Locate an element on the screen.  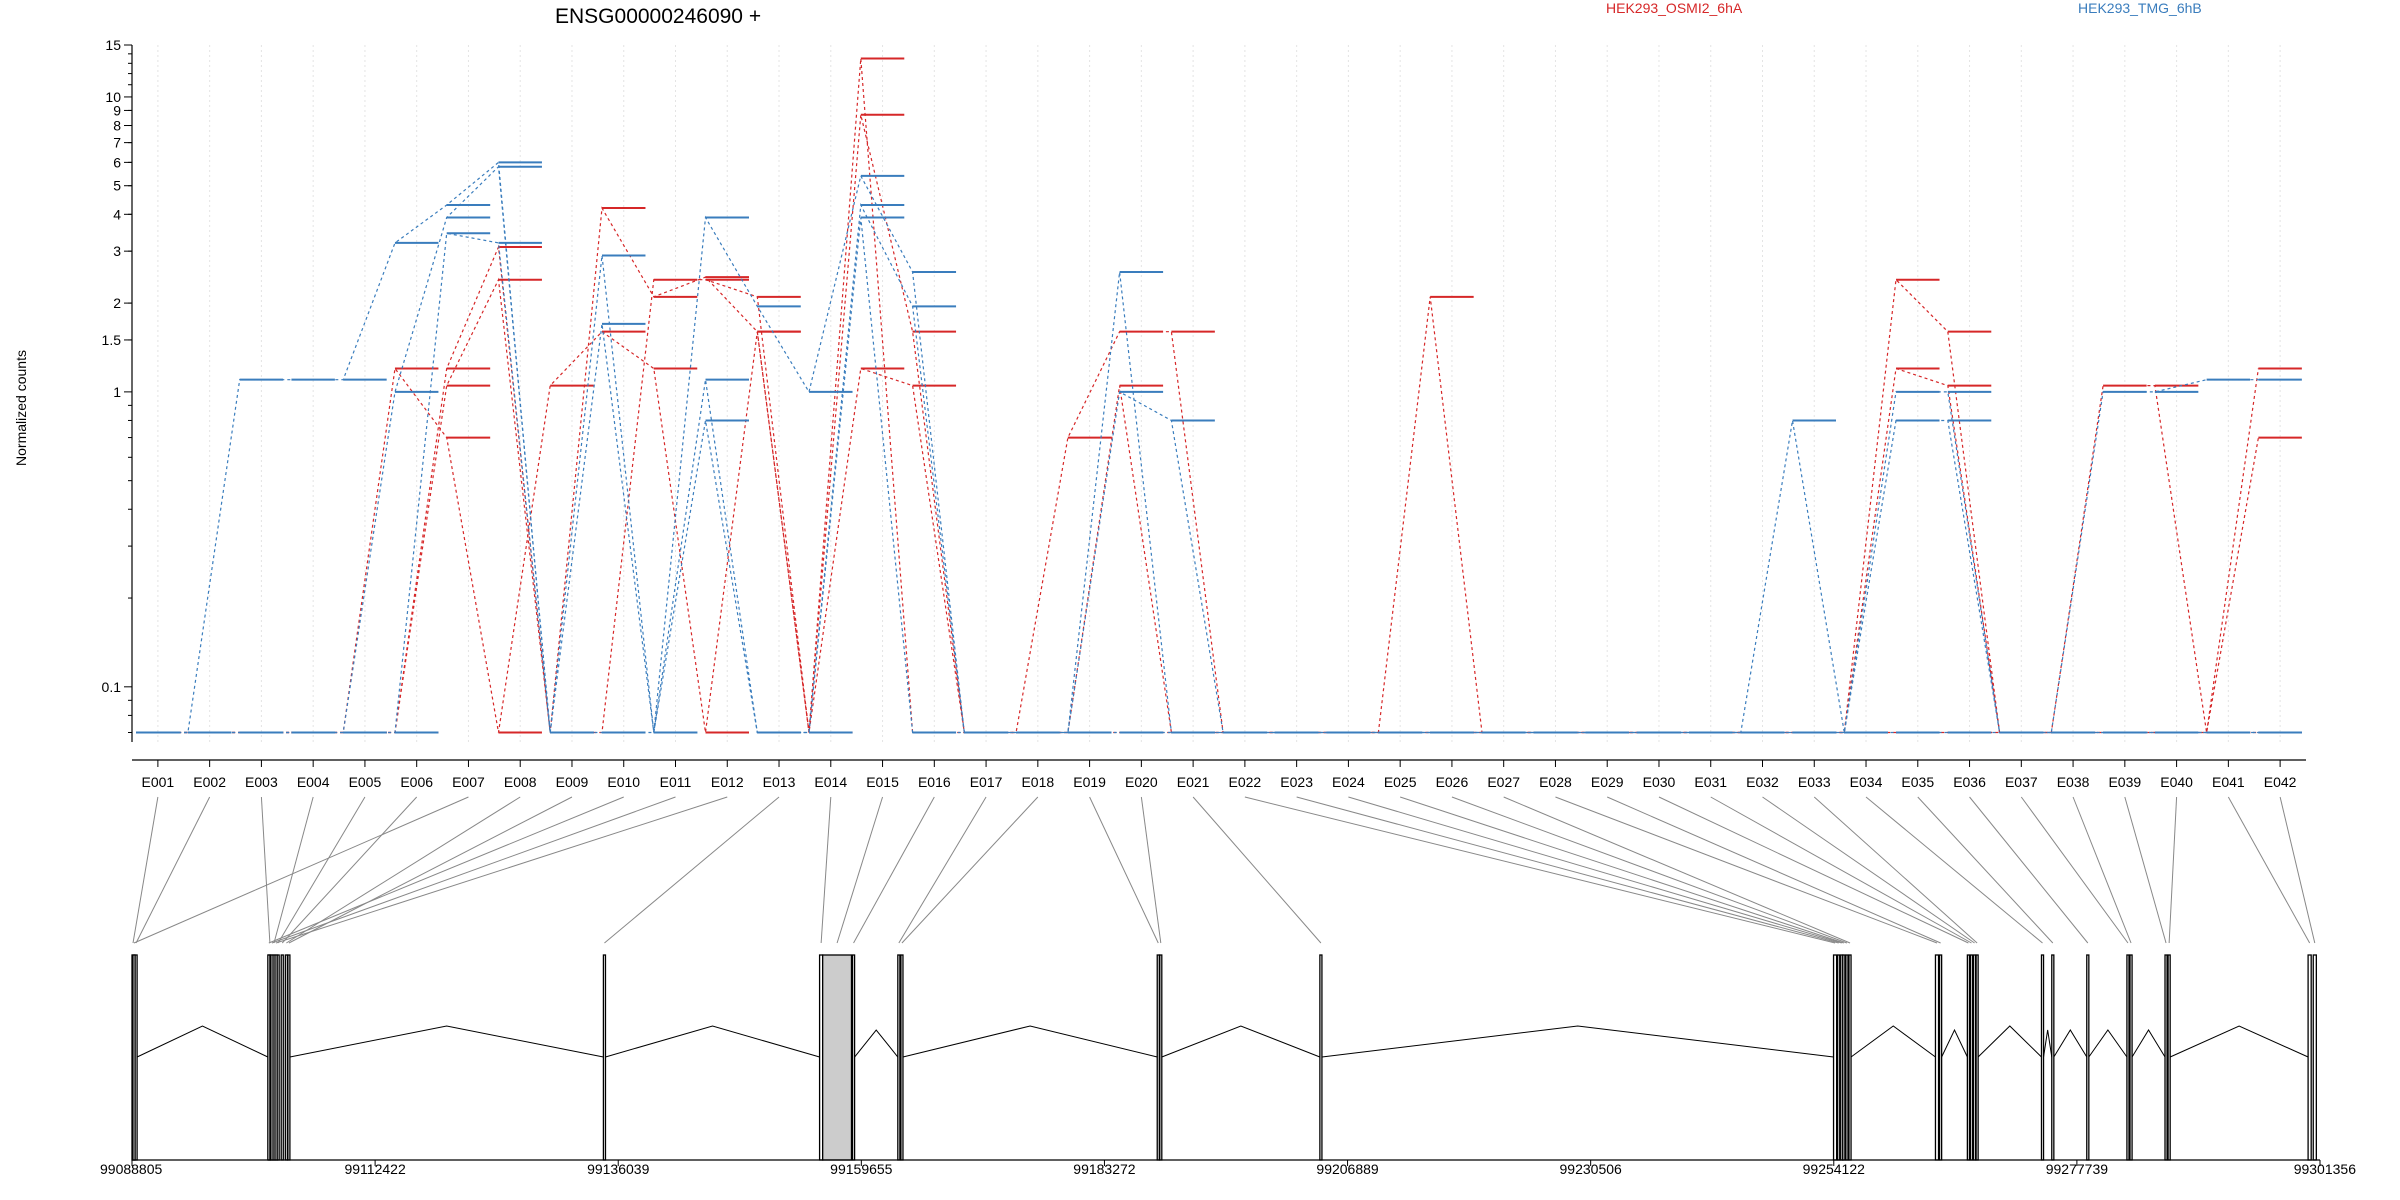
exon-label: E028 is located at coordinates (1555, 782).